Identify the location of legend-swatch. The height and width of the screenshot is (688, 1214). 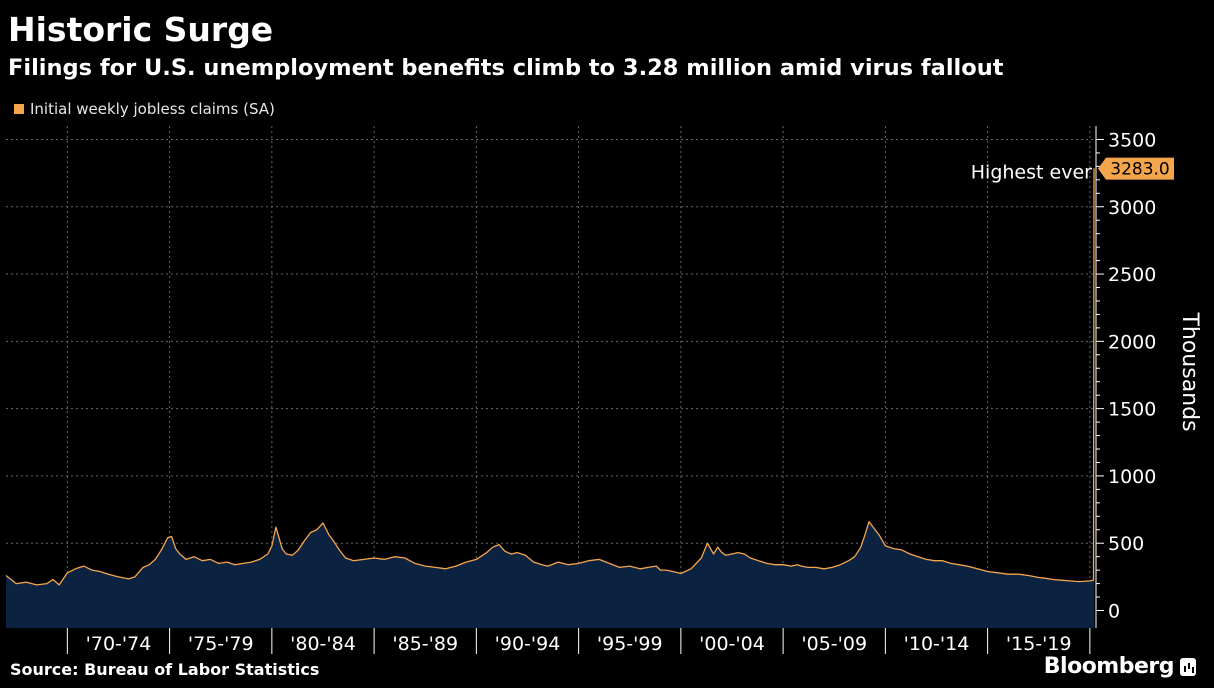
(19, 109).